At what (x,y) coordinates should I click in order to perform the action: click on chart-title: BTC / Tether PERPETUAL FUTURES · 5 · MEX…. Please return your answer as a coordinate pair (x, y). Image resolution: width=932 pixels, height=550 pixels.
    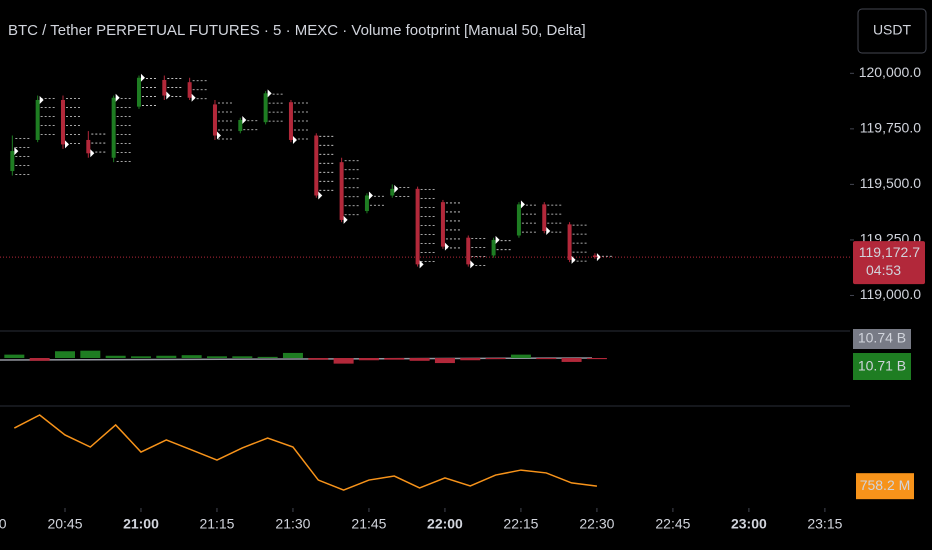
    Looking at the image, I should click on (297, 30).